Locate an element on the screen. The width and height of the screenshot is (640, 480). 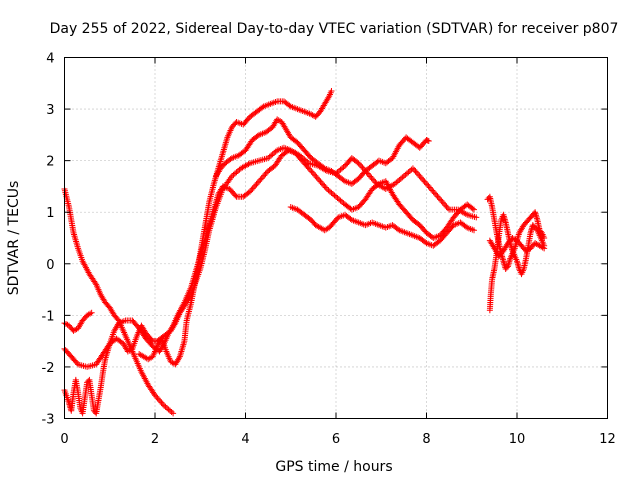
x-axis-label: GPS time / hours is located at coordinates (333, 467).